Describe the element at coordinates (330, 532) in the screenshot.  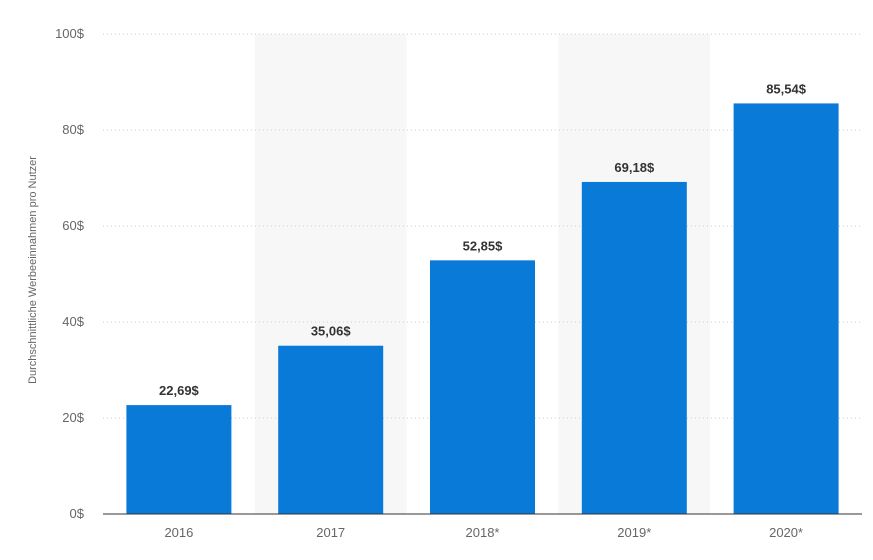
I see `x-tick-label: 2017` at that location.